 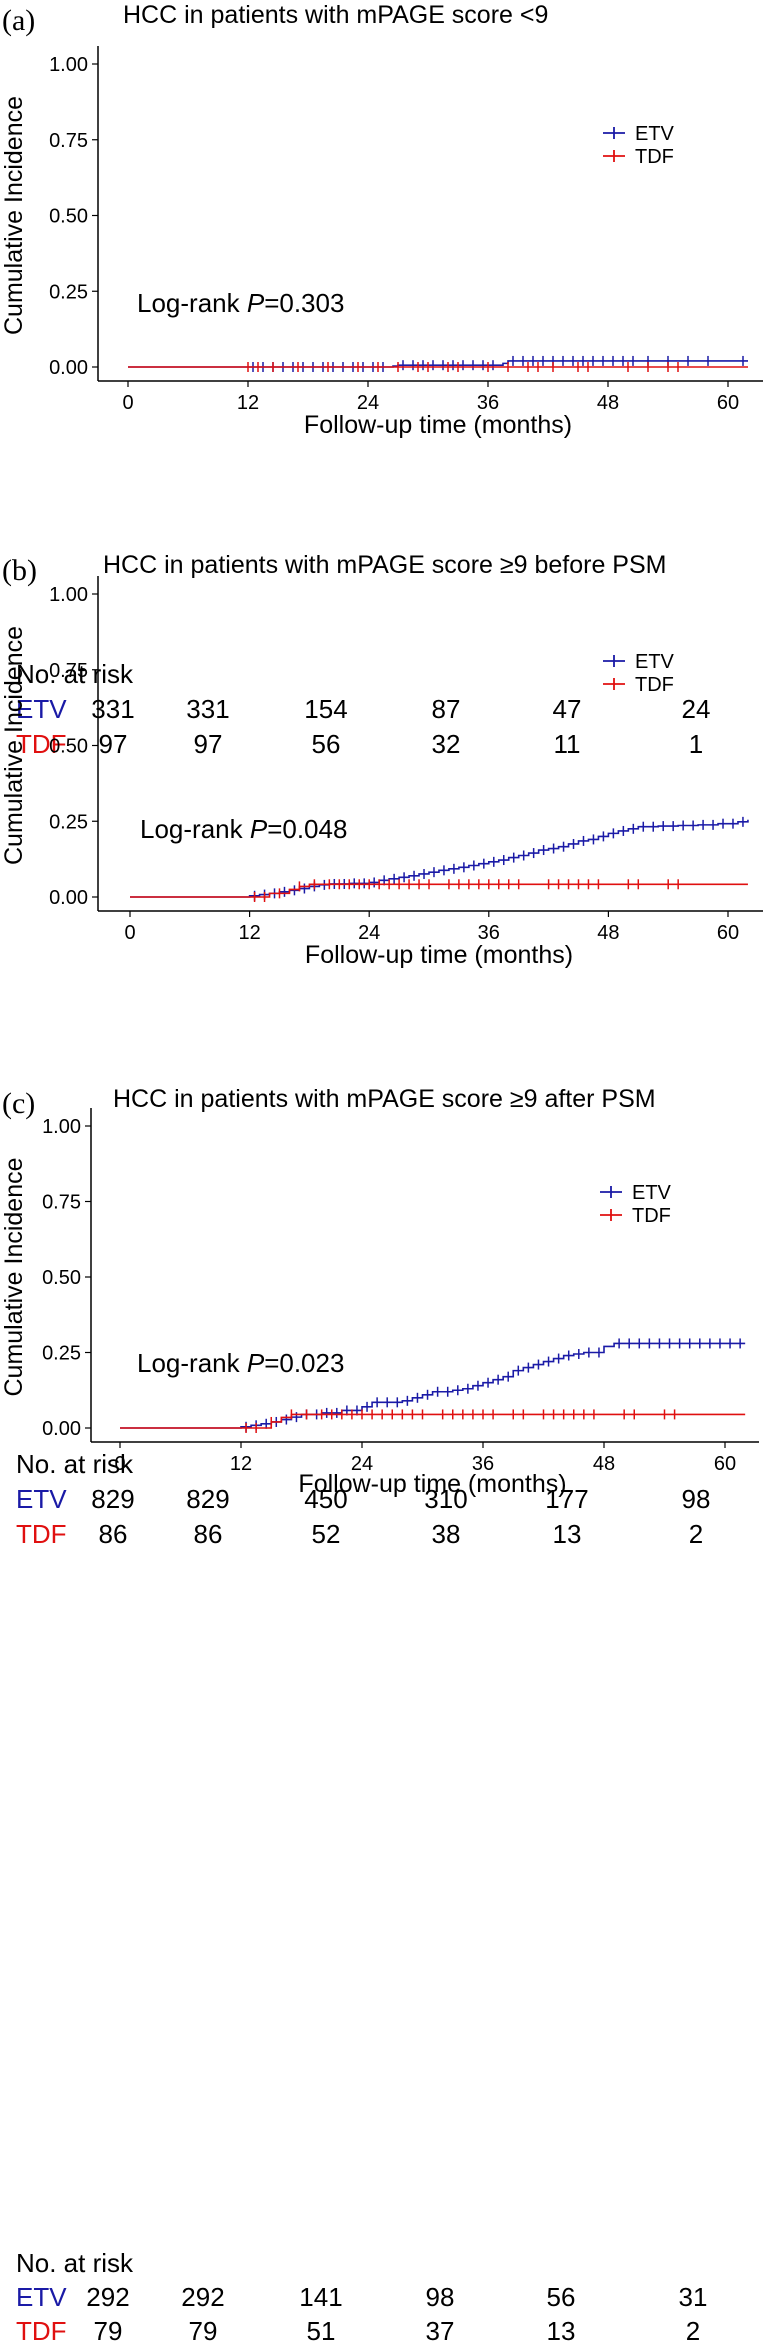 What do you see at coordinates (567, 709) in the screenshot?
I see `risk-value-etv: 47` at bounding box center [567, 709].